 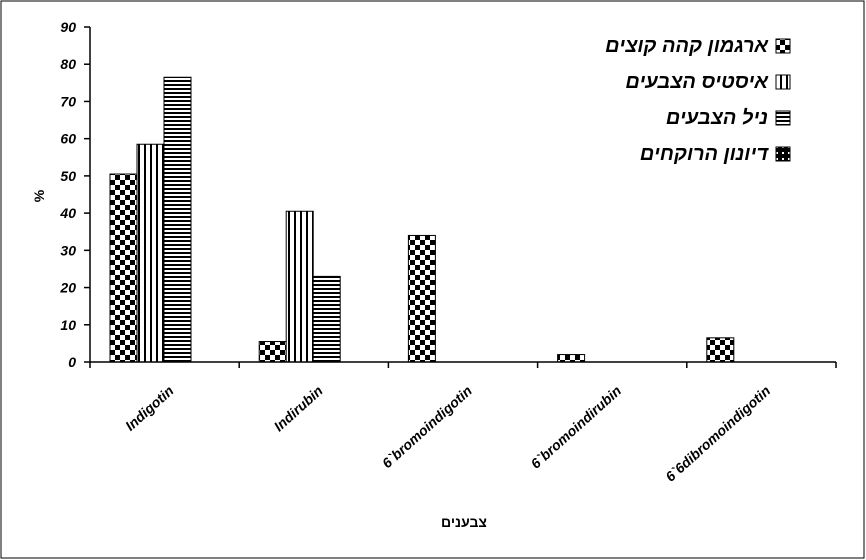 I want to click on y-tick-label: 80, so click(x=68, y=64).